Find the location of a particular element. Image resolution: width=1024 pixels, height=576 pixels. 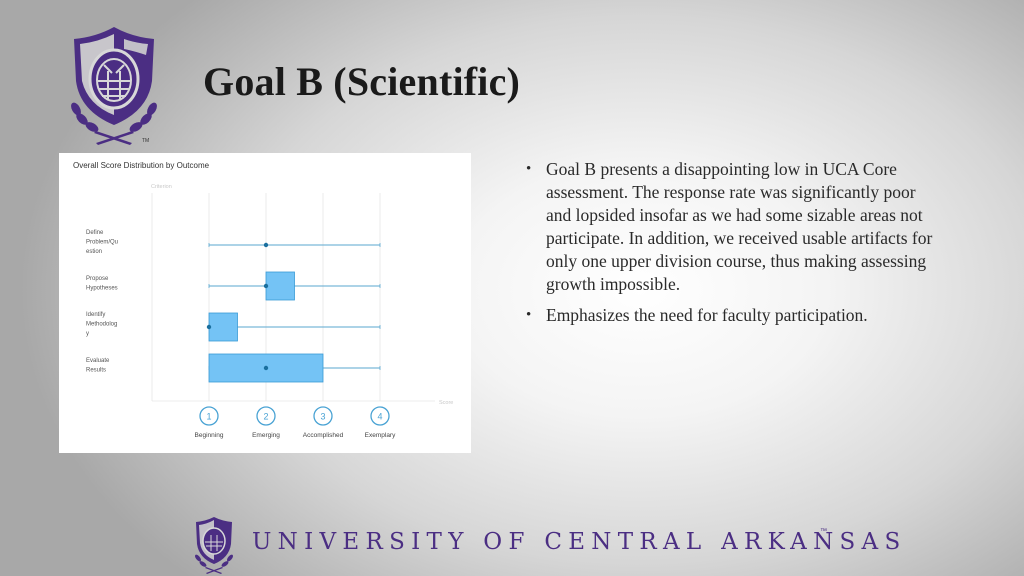

chart-title: Overall Score Distribution by Outcome is located at coordinates (141, 165).